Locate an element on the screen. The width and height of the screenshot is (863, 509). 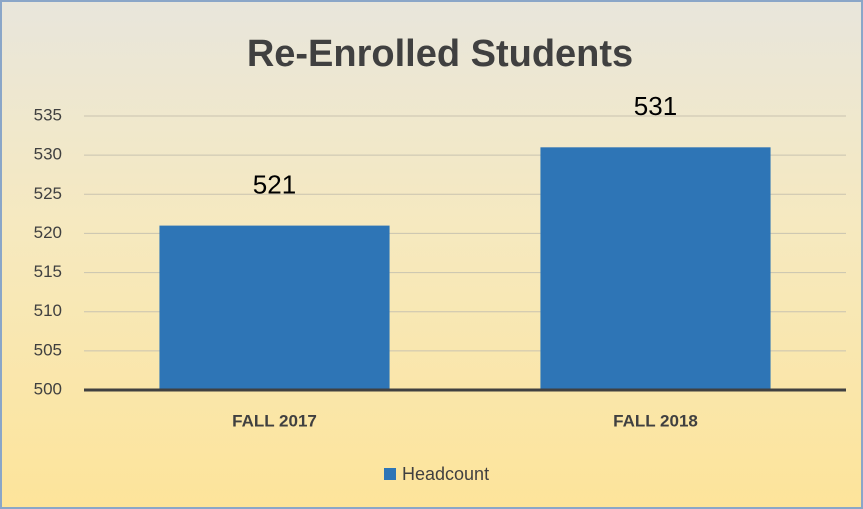
y-tick-label: 530 is located at coordinates (48, 154).